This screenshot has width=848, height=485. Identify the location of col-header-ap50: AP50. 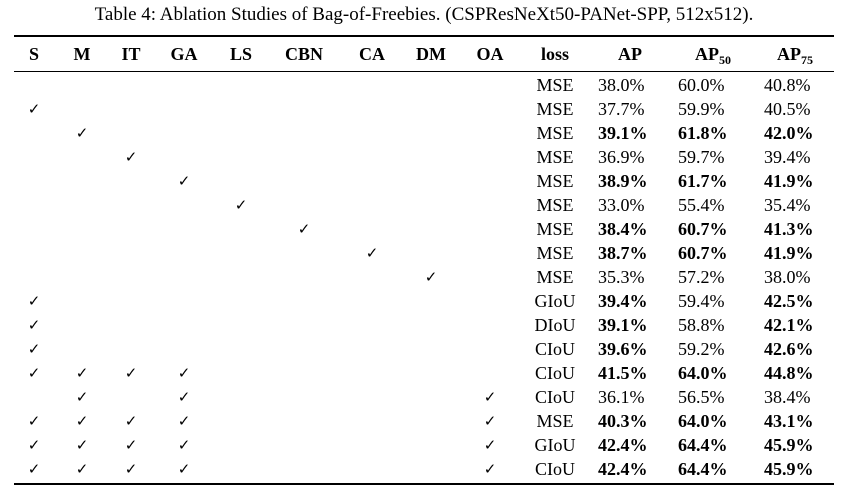
(713, 53).